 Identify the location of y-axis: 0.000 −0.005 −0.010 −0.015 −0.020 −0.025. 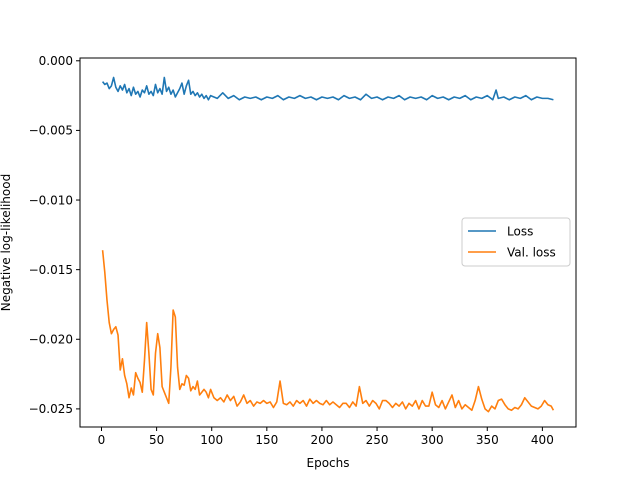
(54, 235).